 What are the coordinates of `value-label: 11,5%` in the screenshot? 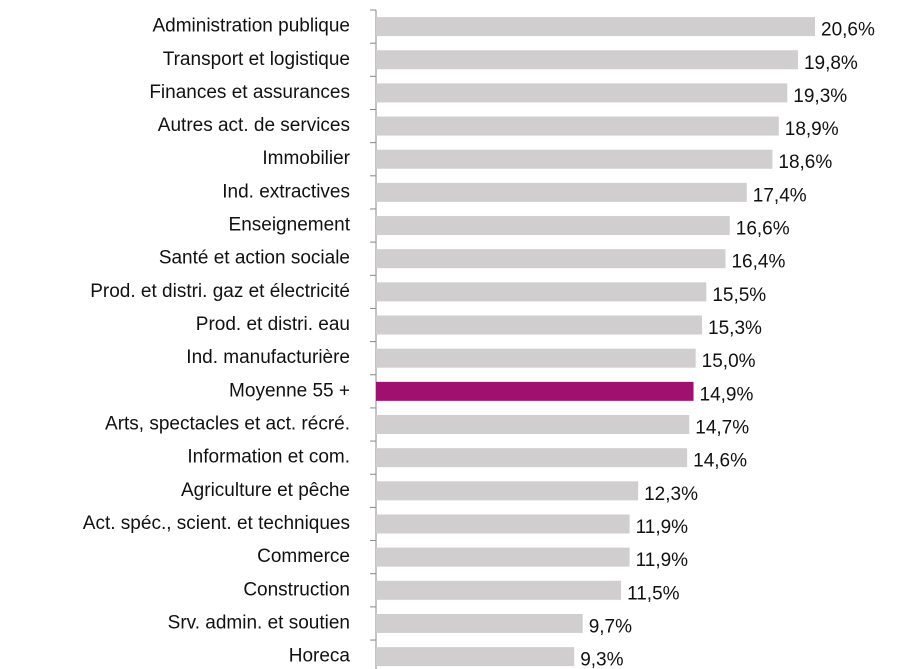 It's located at (653, 593).